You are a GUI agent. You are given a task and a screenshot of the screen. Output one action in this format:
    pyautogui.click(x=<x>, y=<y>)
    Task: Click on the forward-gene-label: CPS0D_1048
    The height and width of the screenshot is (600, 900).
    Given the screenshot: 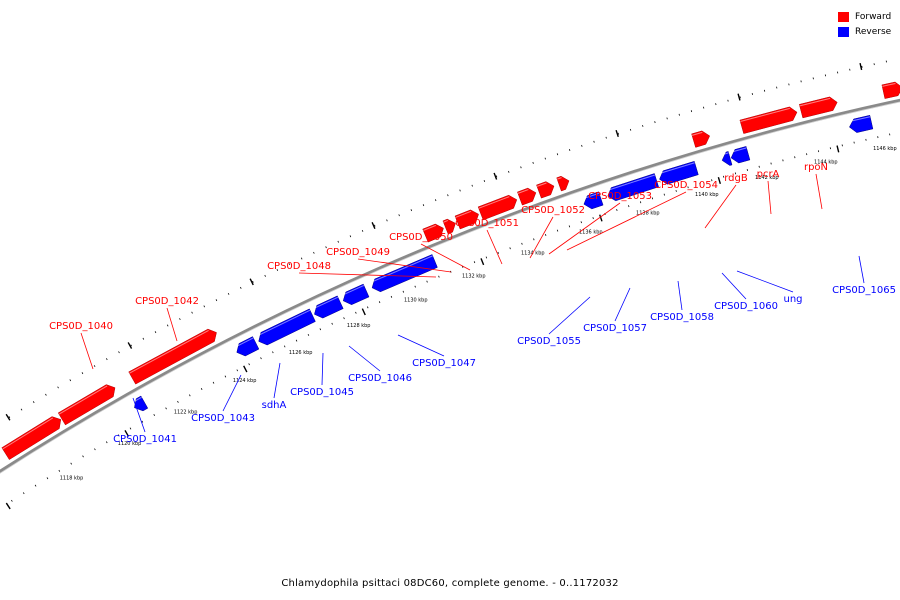 What is the action you would take?
    pyautogui.click(x=299, y=266)
    